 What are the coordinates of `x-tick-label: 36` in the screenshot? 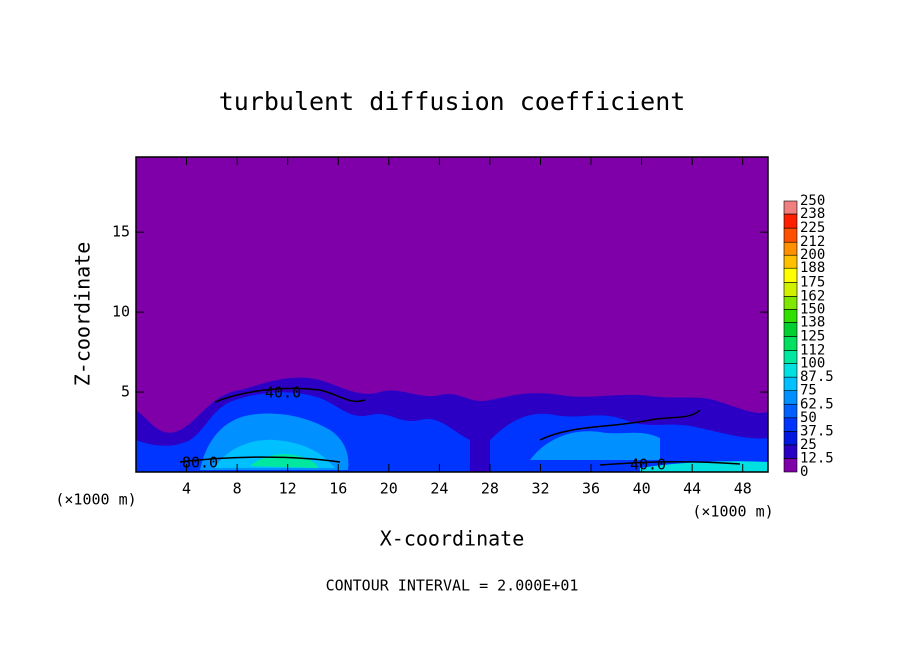 It's located at (591, 489).